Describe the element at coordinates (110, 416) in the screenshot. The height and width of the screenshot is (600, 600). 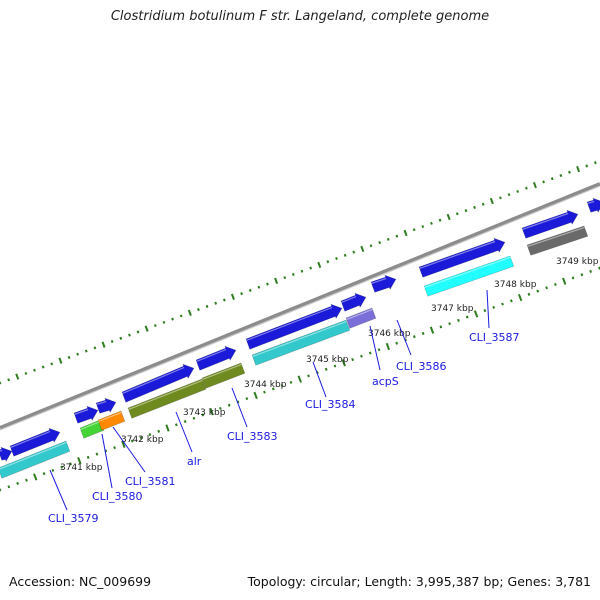
I see `gene-CLI_3581-shine` at that location.